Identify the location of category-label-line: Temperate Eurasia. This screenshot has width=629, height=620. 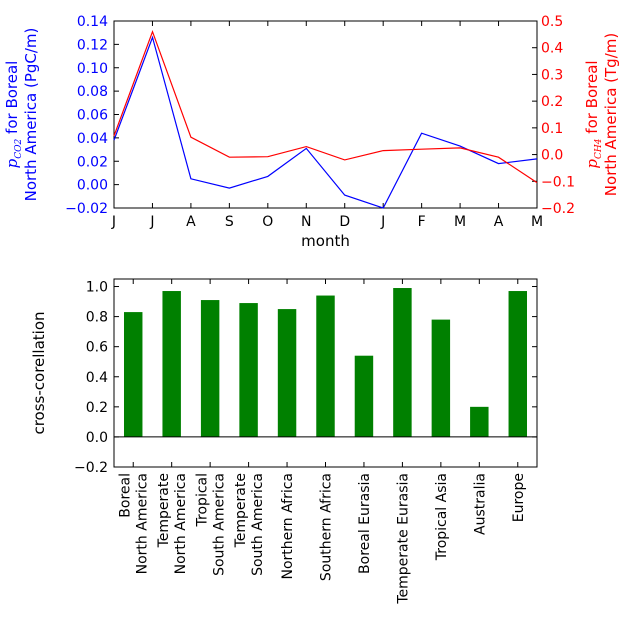
(403, 539).